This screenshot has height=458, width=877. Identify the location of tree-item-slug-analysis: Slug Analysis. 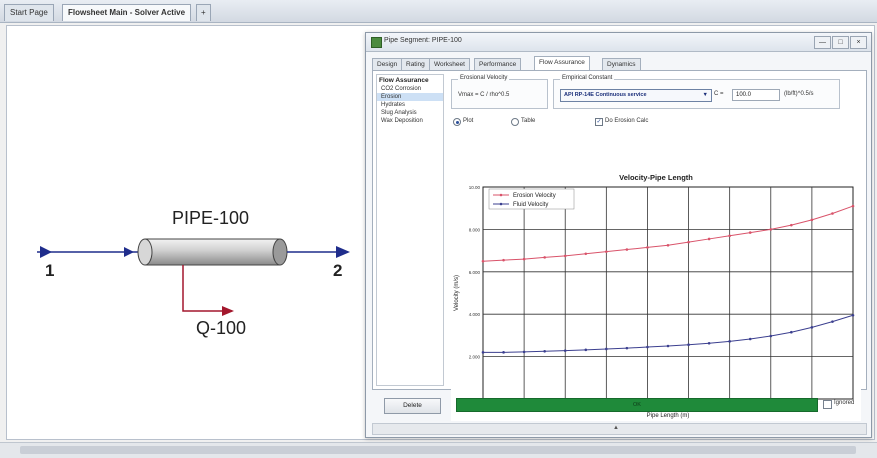
(399, 113).